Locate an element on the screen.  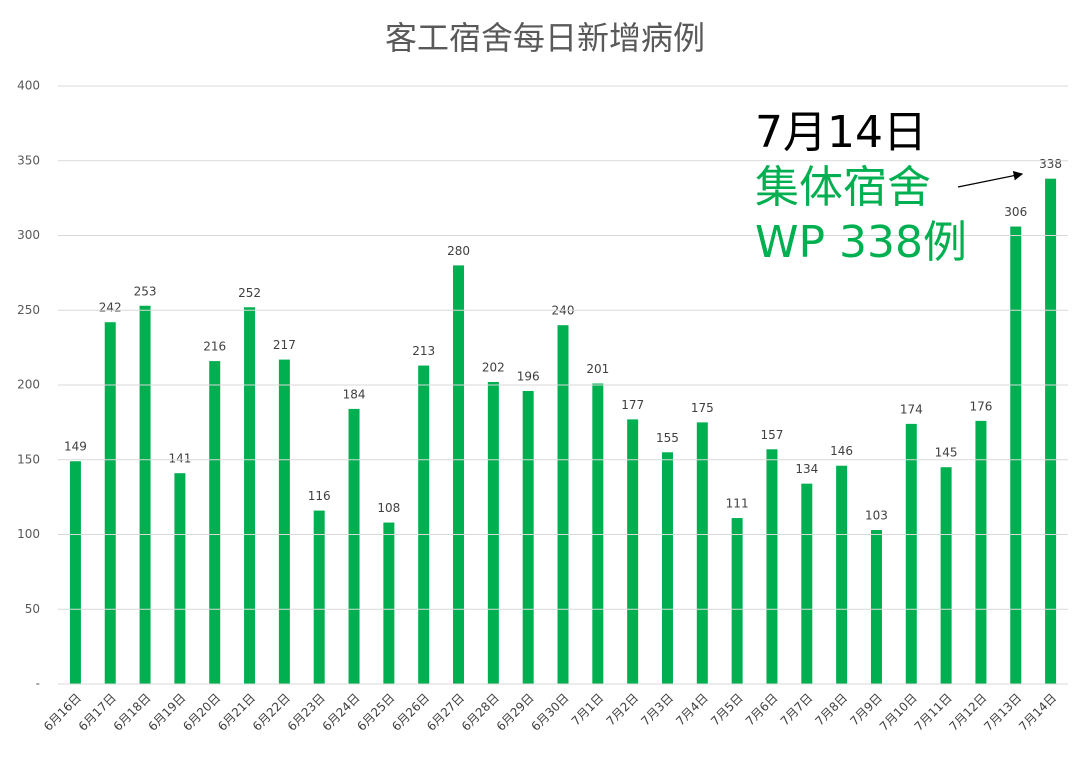
value-label: 196 is located at coordinates (528, 376).